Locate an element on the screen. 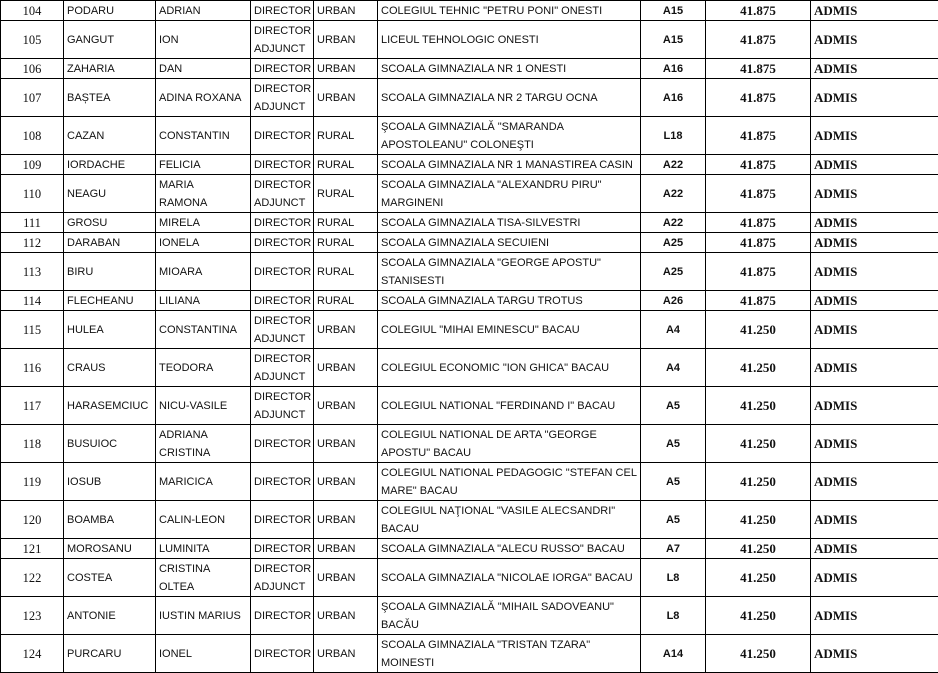 This screenshot has width=938, height=673. row-number-cell: 112 is located at coordinates (32, 243).